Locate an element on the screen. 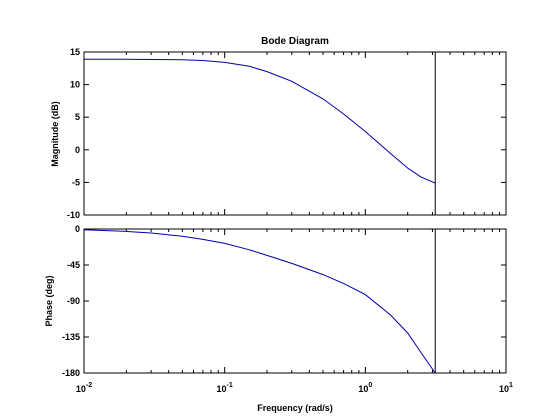 Image resolution: width=560 pixels, height=420 pixels. magnitude-ylabel: Magnitude (dB) is located at coordinates (55, 134).